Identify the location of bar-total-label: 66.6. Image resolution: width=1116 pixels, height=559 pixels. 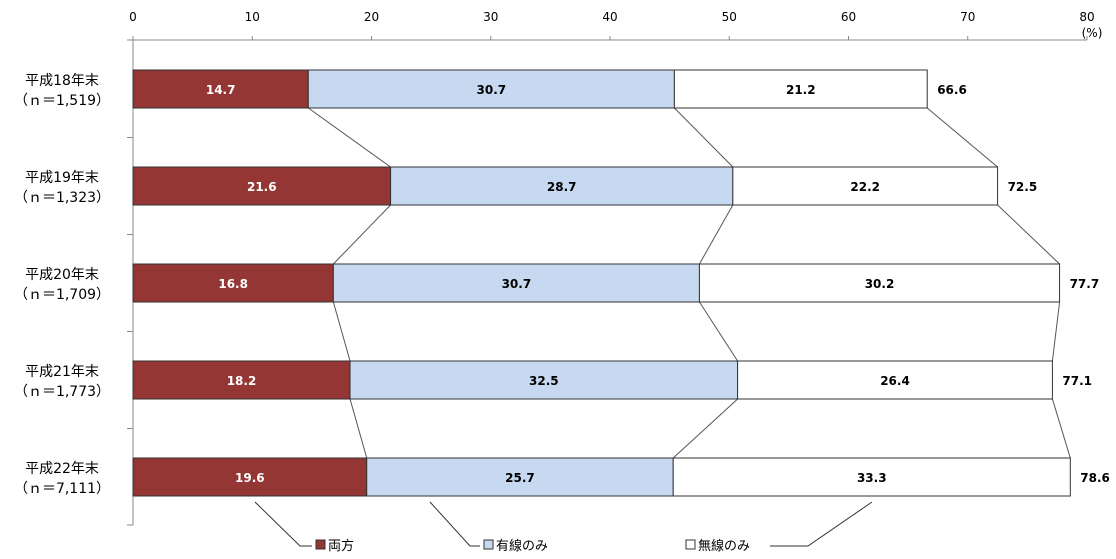
(952, 90).